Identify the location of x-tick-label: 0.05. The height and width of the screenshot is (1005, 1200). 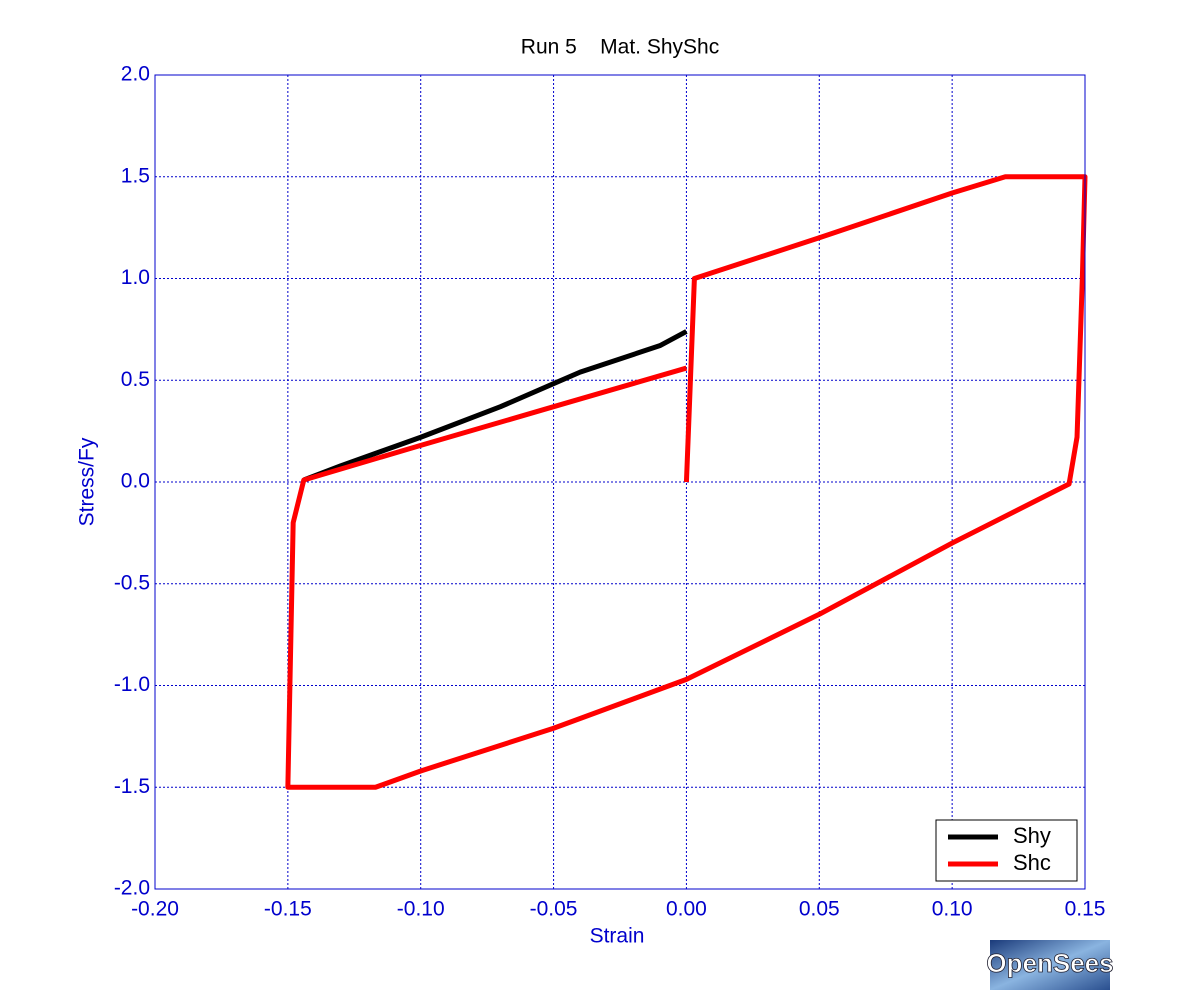
(819, 909).